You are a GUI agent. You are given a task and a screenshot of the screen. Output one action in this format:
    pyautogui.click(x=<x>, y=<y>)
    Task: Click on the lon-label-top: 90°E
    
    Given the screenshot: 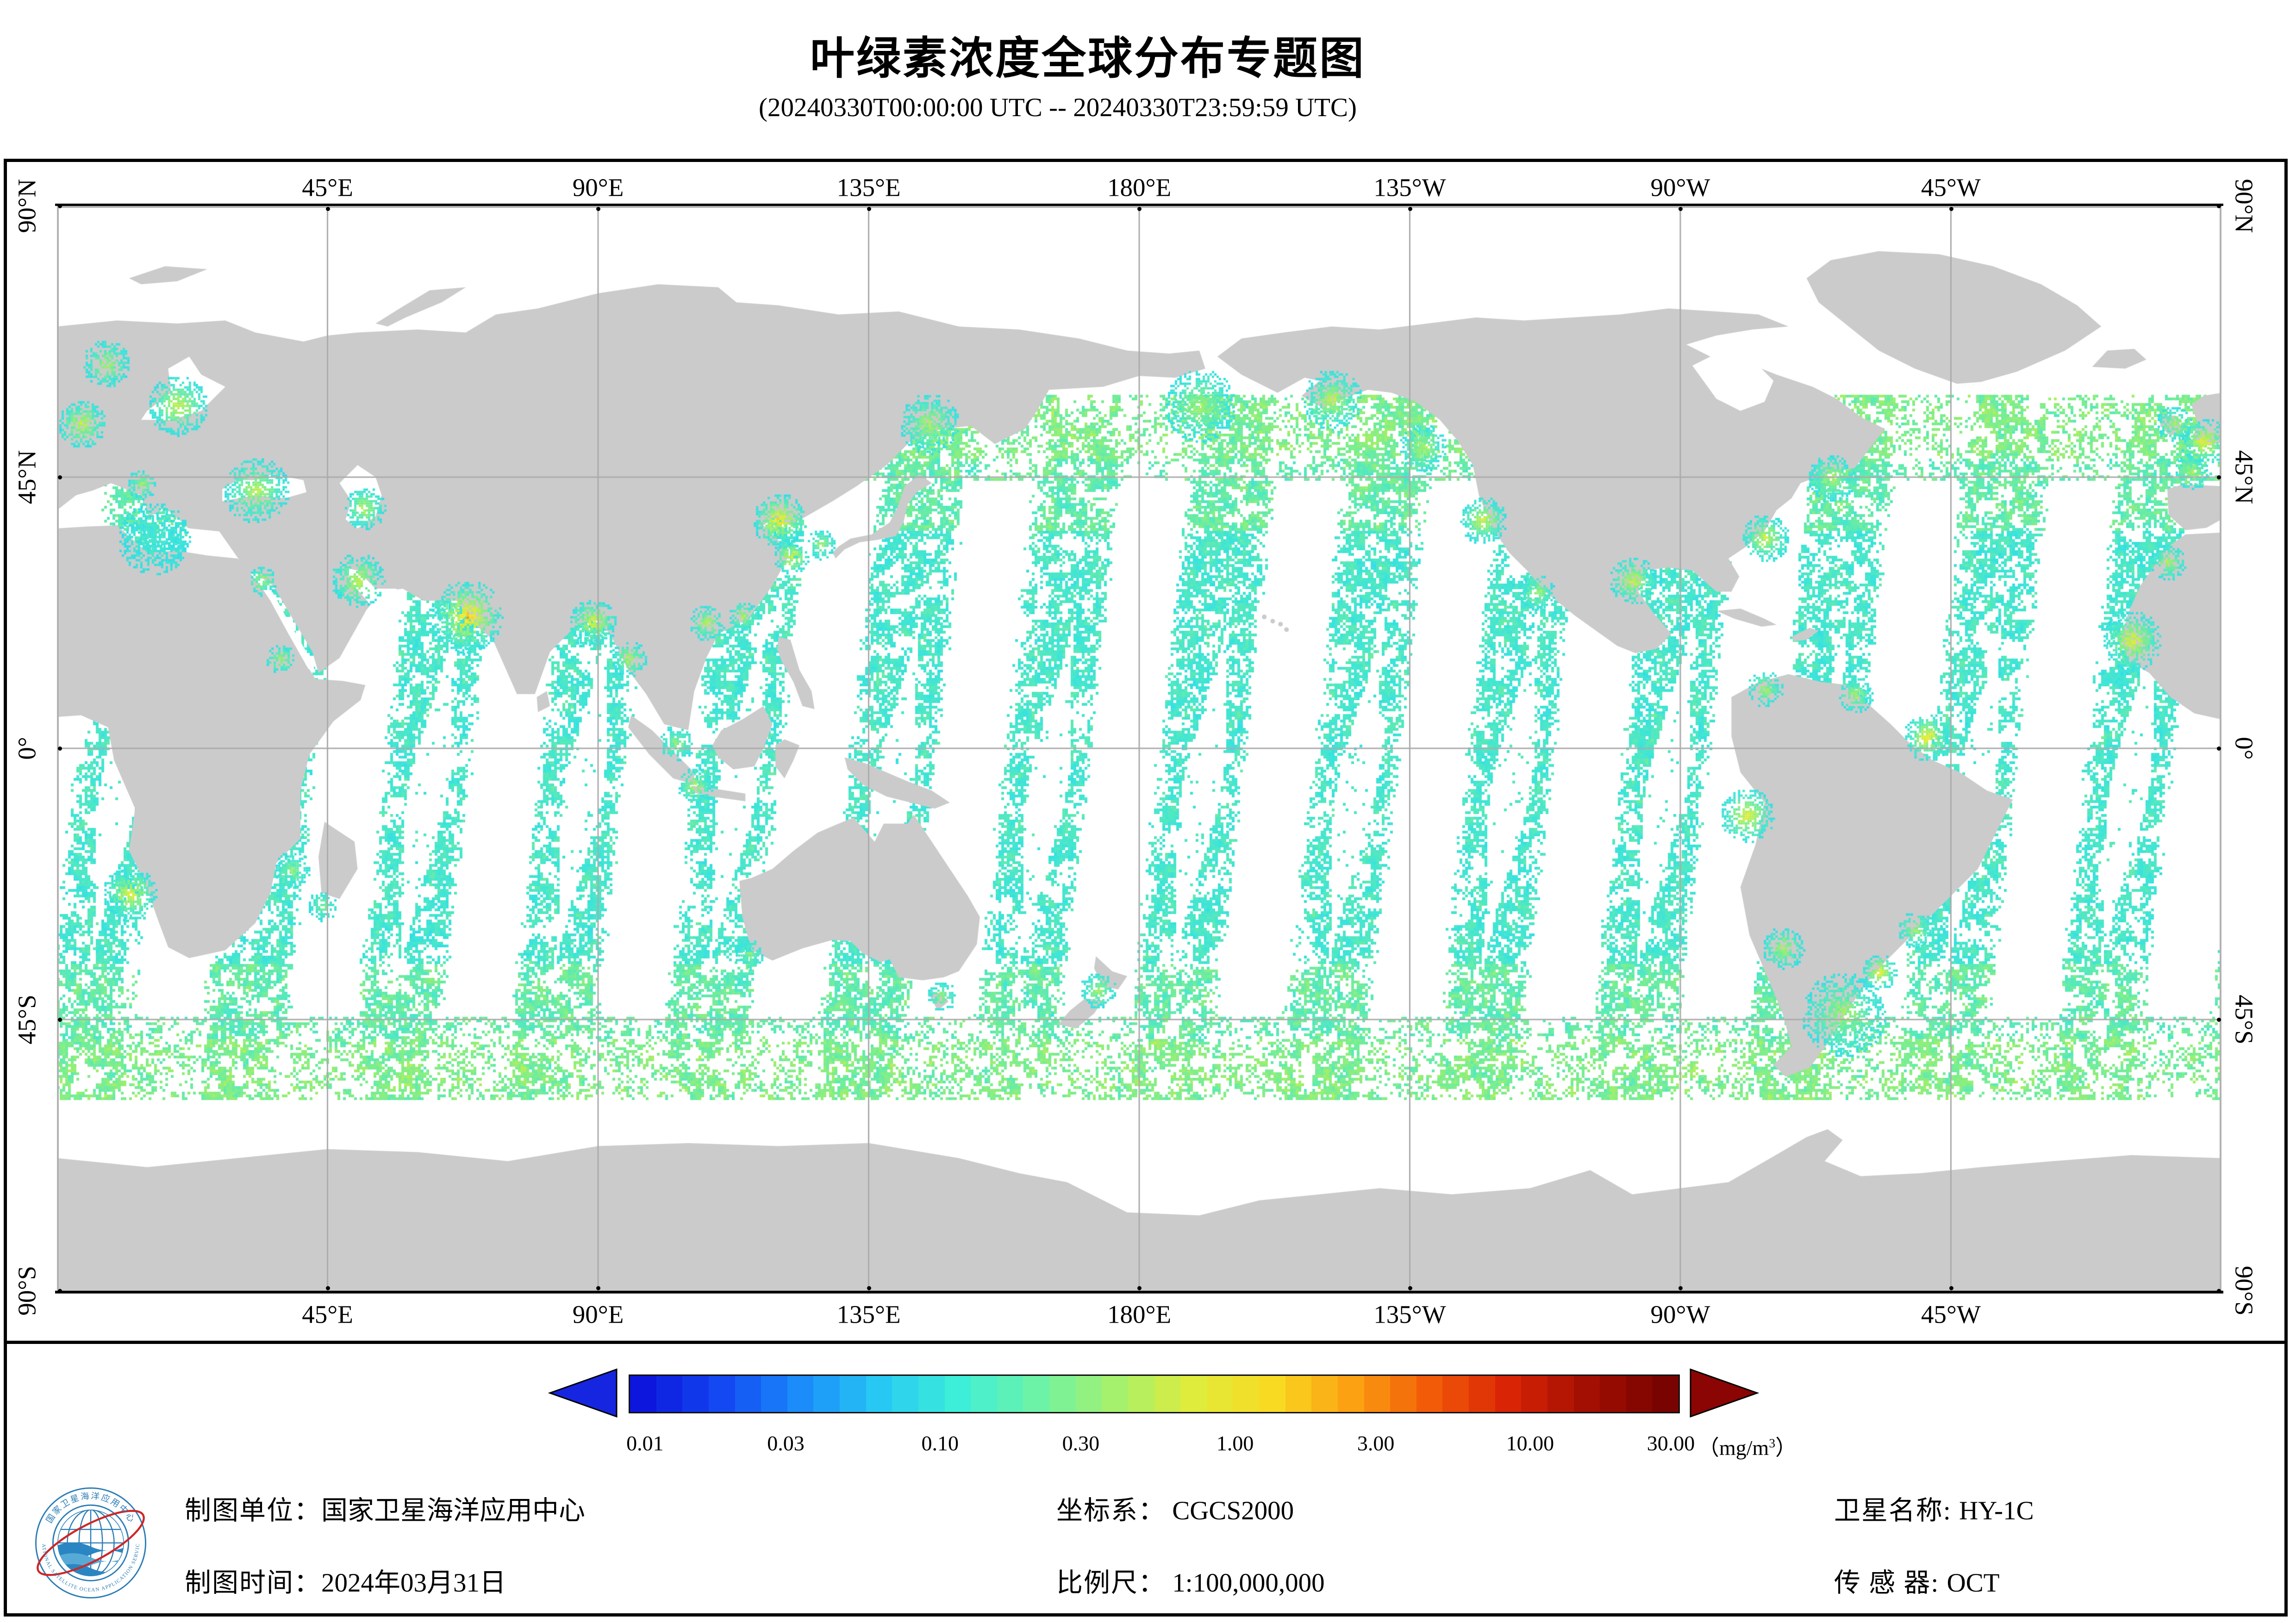 What is the action you would take?
    pyautogui.click(x=598, y=187)
    